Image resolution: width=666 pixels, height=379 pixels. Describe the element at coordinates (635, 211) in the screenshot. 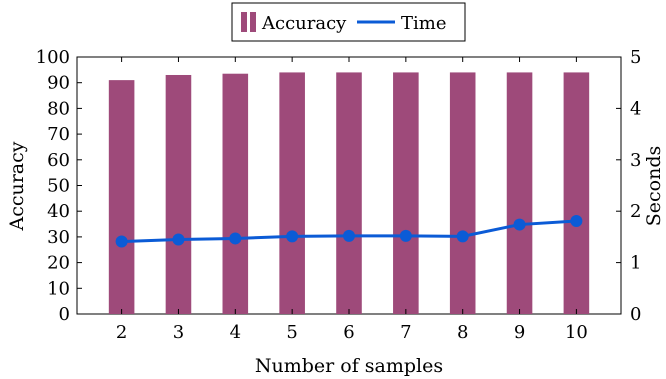

I see `y-tick-label-right: 2` at that location.